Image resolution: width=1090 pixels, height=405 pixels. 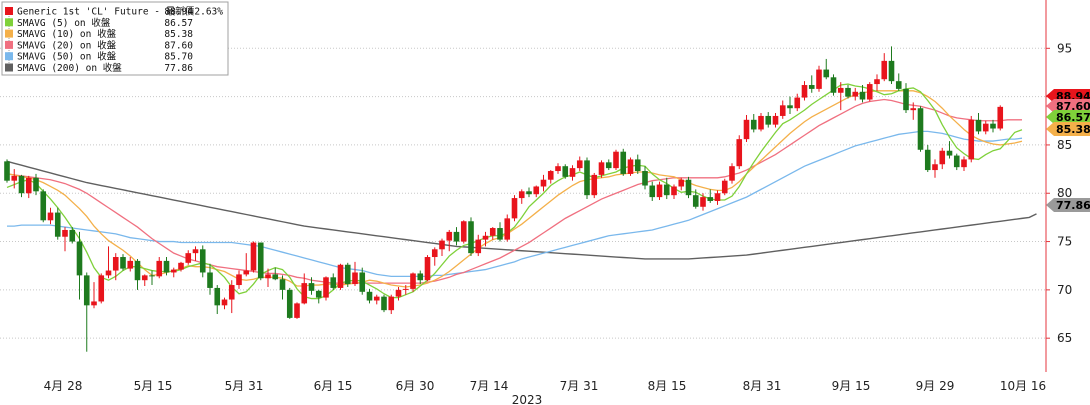 What do you see at coordinates (208, 12) in the screenshot?
I see `legend-change: 2.63%` at bounding box center [208, 12].